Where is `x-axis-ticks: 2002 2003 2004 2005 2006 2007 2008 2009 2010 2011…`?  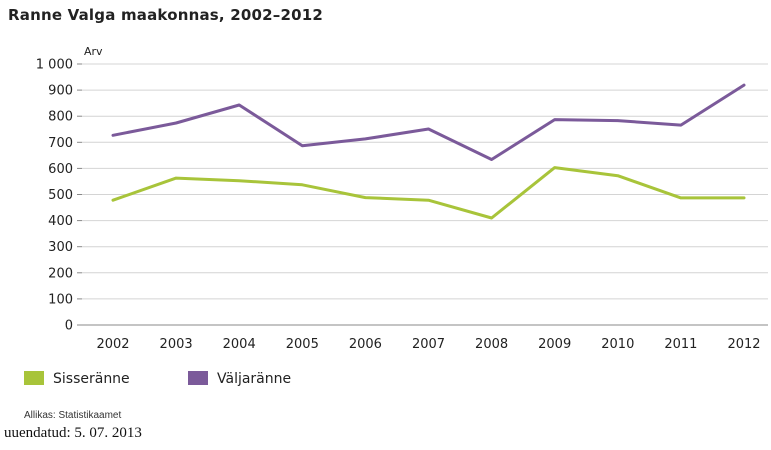 x-axis-ticks: 2002 2003 2004 2005 2006 2007 2008 2009 2010 2011… is located at coordinates (428, 344).